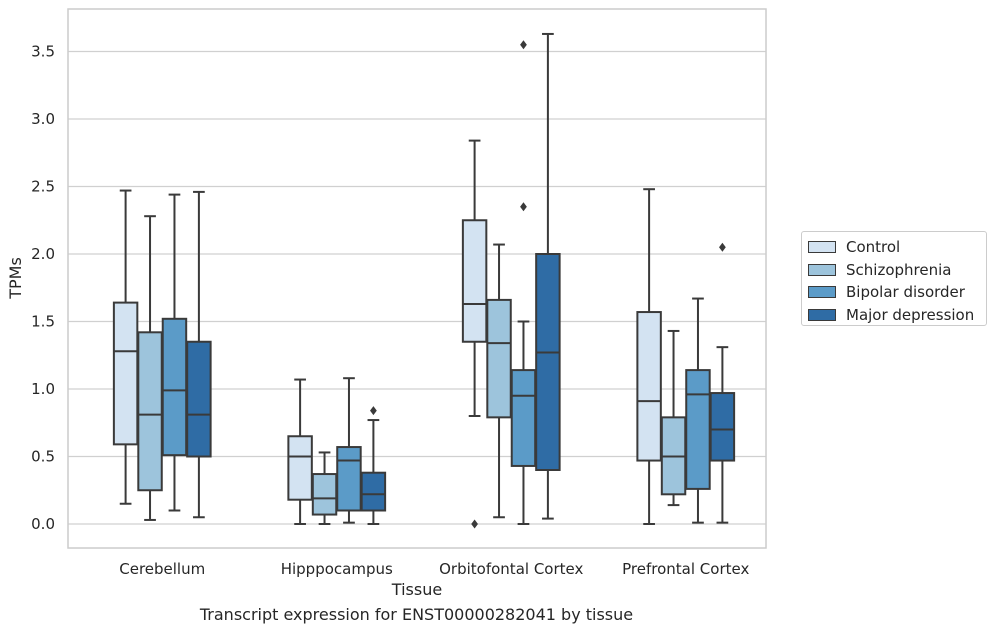 Image resolution: width=997 pixels, height=634 pixels. I want to click on legend-item-schizophrenia: Schizophrenia, so click(897, 270).